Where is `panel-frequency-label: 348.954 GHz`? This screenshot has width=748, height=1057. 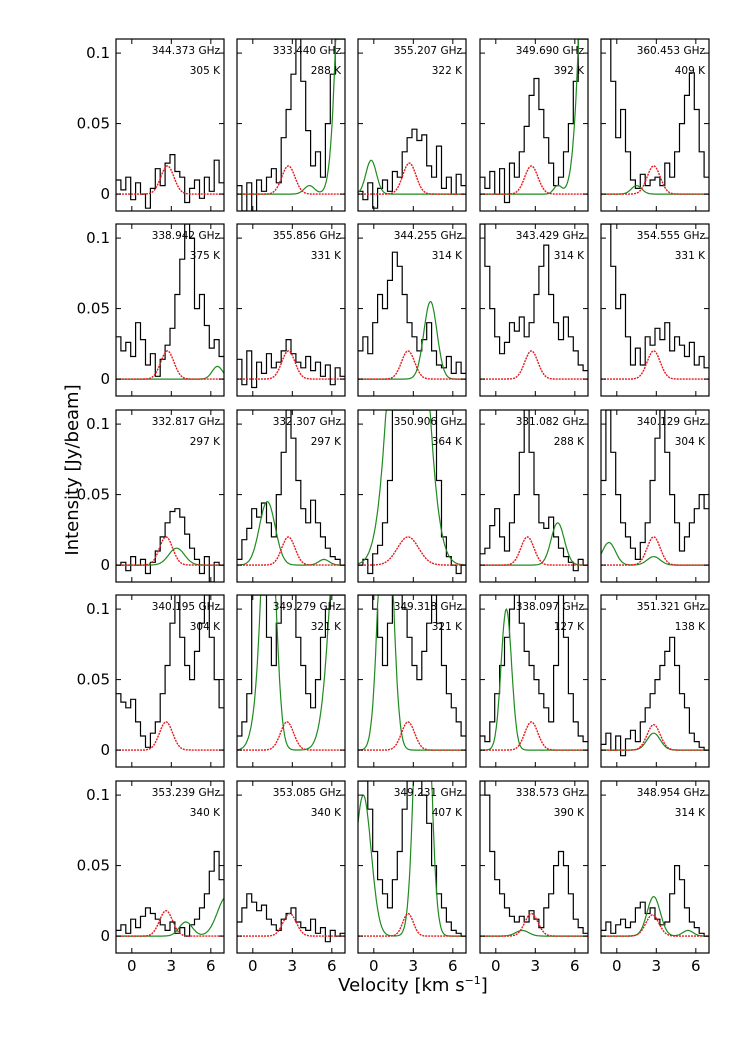
panel-frequency-label: 348.954 GHz is located at coordinates (671, 793).